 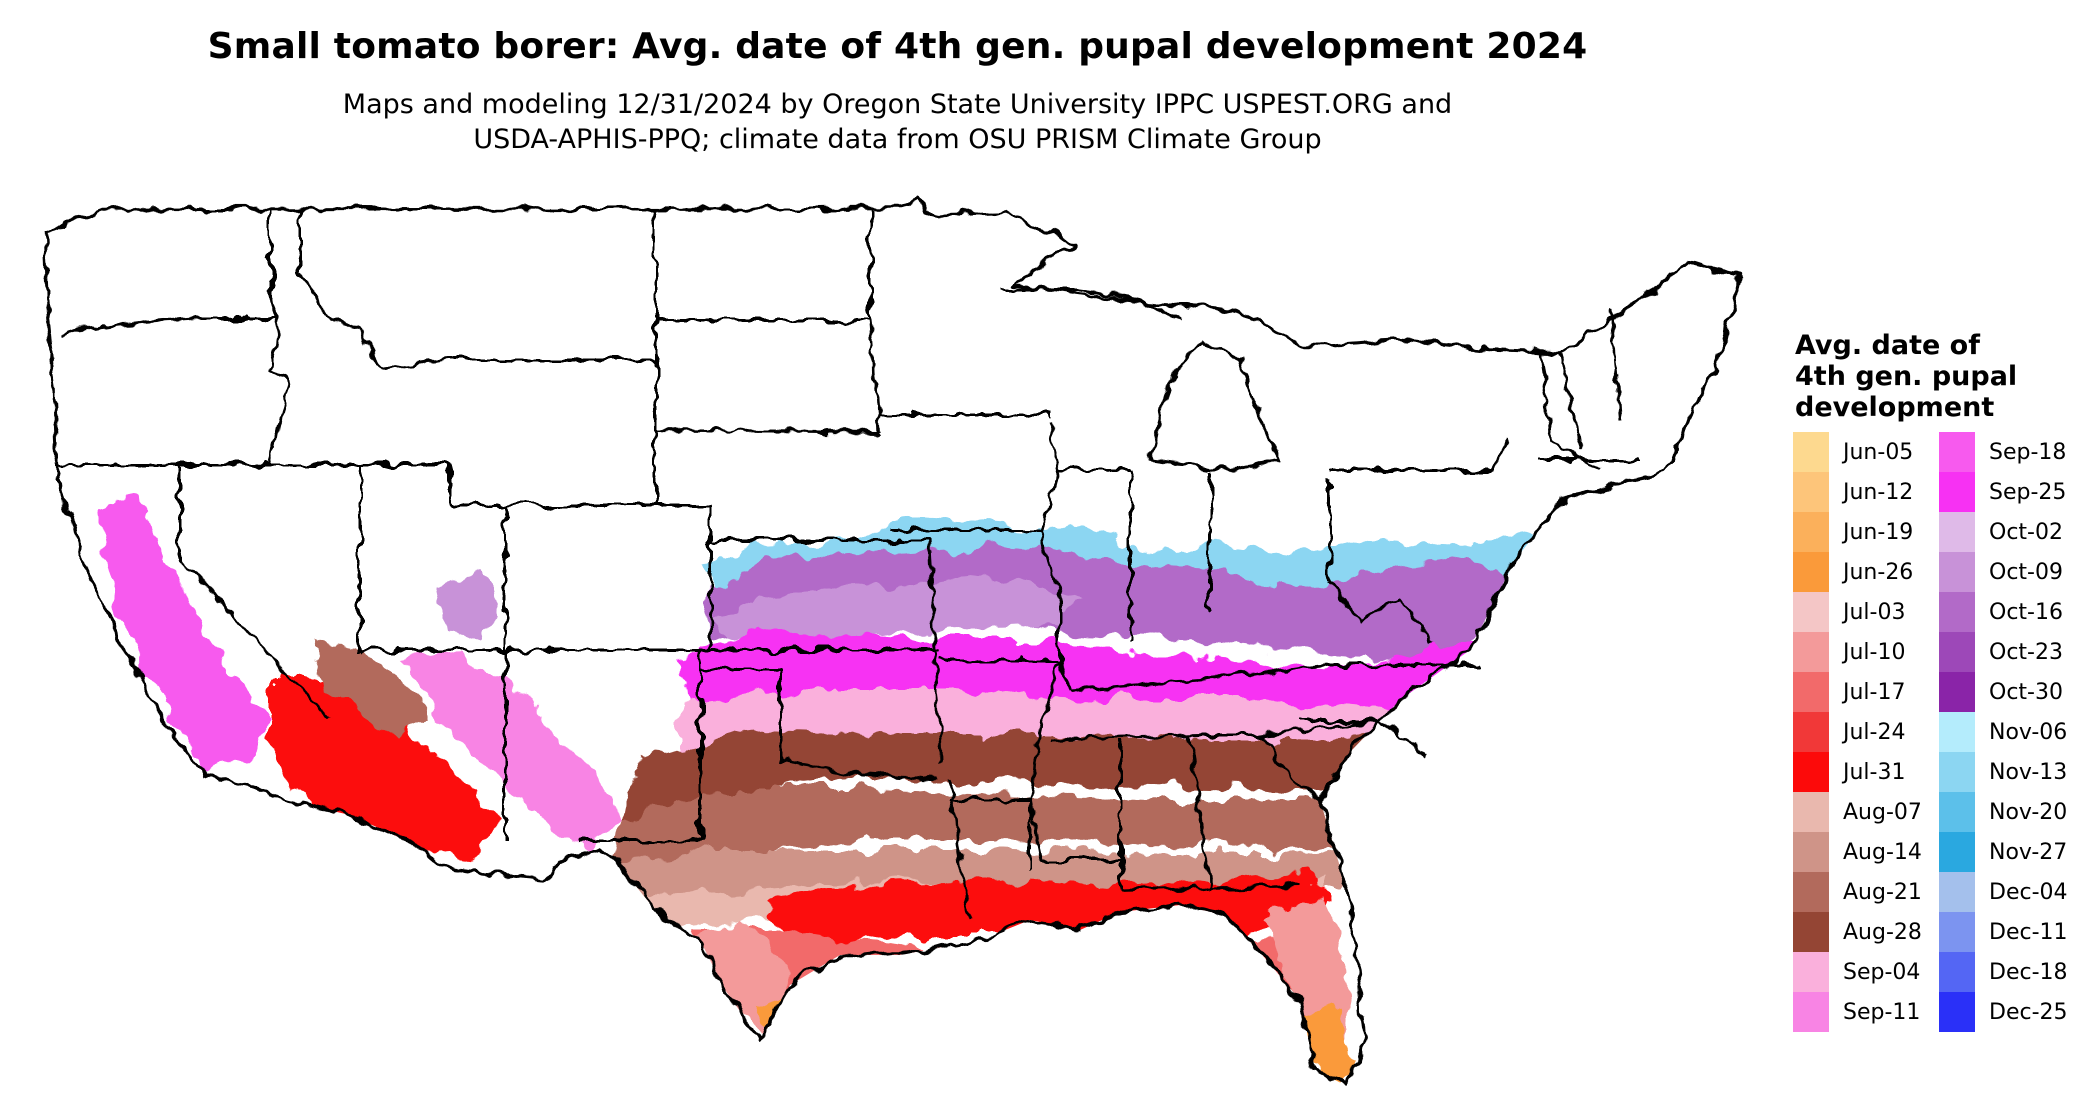 What do you see at coordinates (960, 850) in the screenshot?
I see `tx-la-border` at bounding box center [960, 850].